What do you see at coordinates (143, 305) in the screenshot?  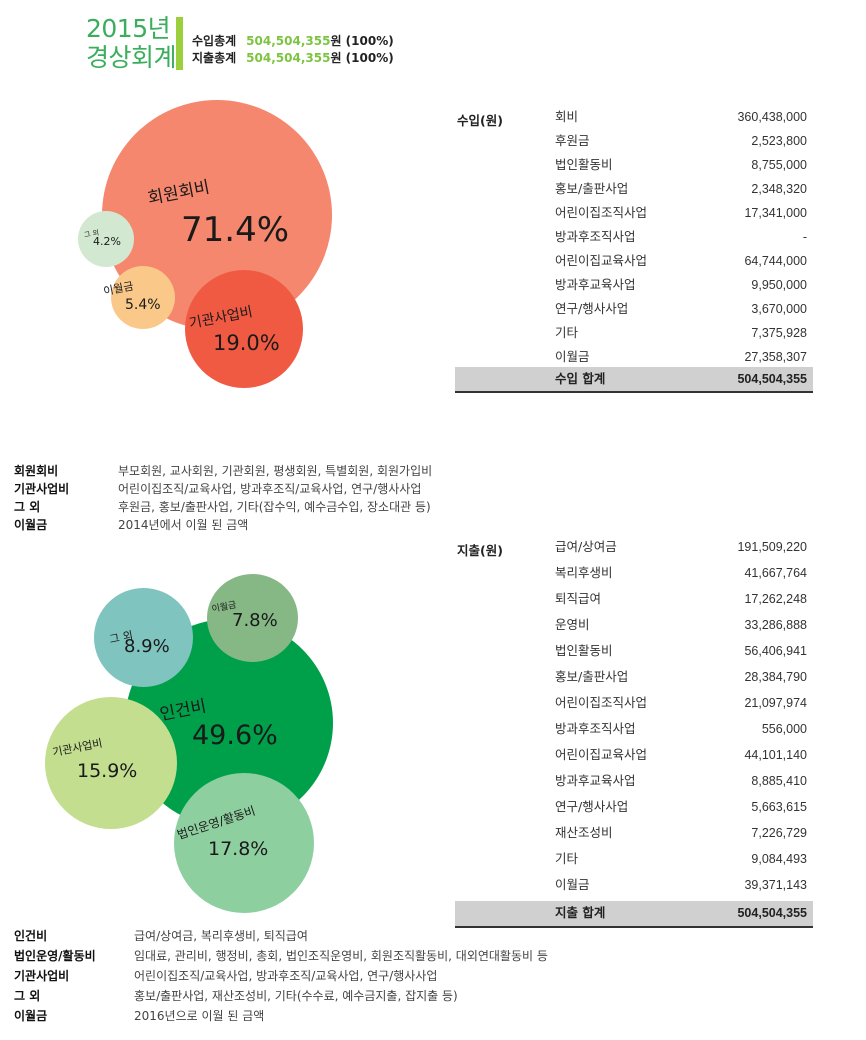 I see `bubble-percent: 5.4%` at bounding box center [143, 305].